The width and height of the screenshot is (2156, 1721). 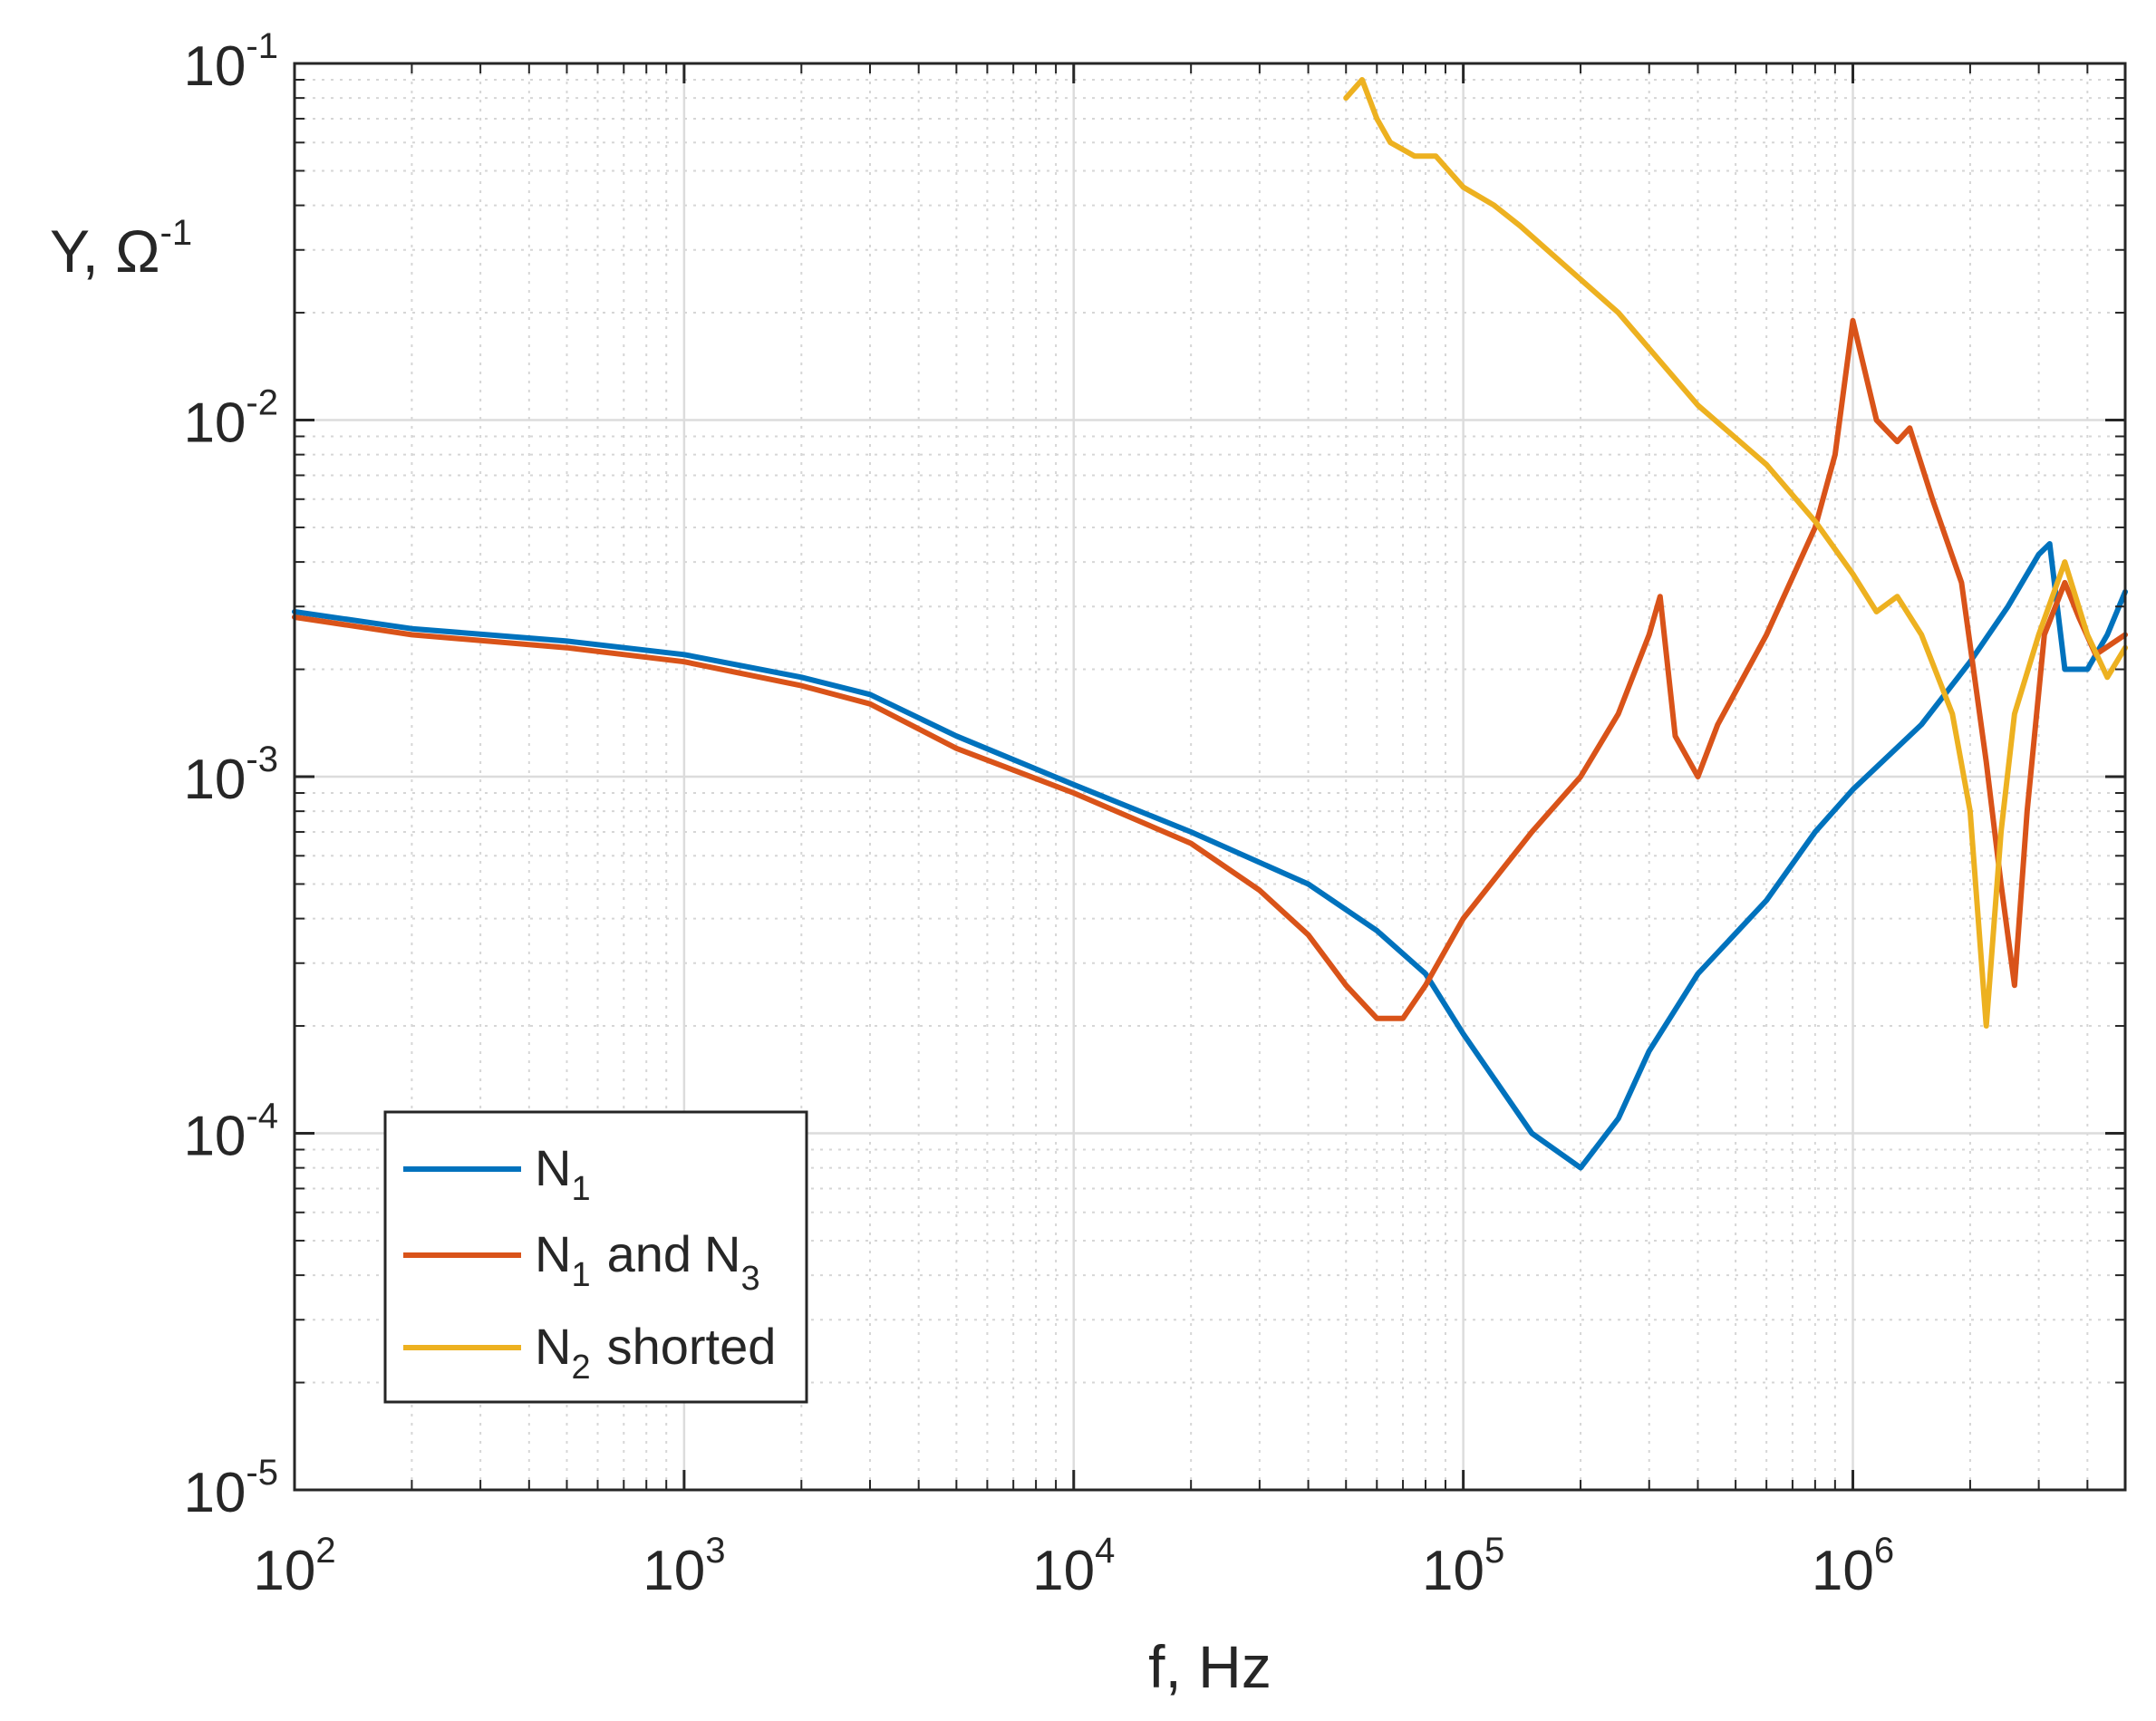 I want to click on x-tick-label-exp: 4, so click(x=1105, y=1551).